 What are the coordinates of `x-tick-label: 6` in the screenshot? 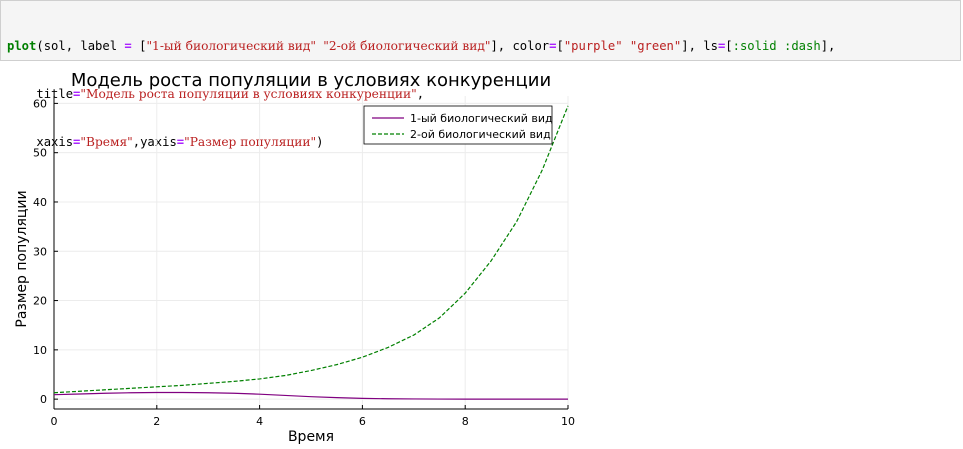 It's located at (362, 421).